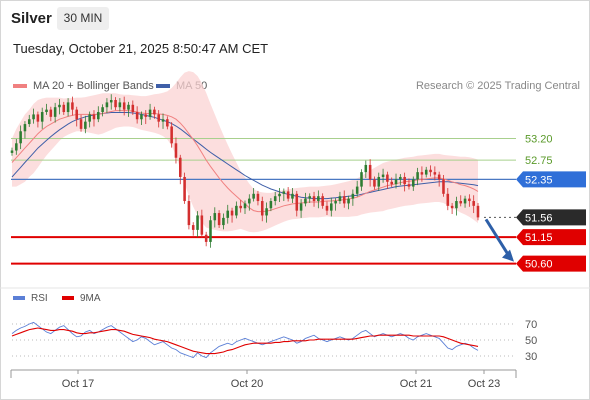 This screenshot has height=400, width=590. Describe the element at coordinates (539, 139) in the screenshot. I see `level-label-53-20: 53.20` at that location.